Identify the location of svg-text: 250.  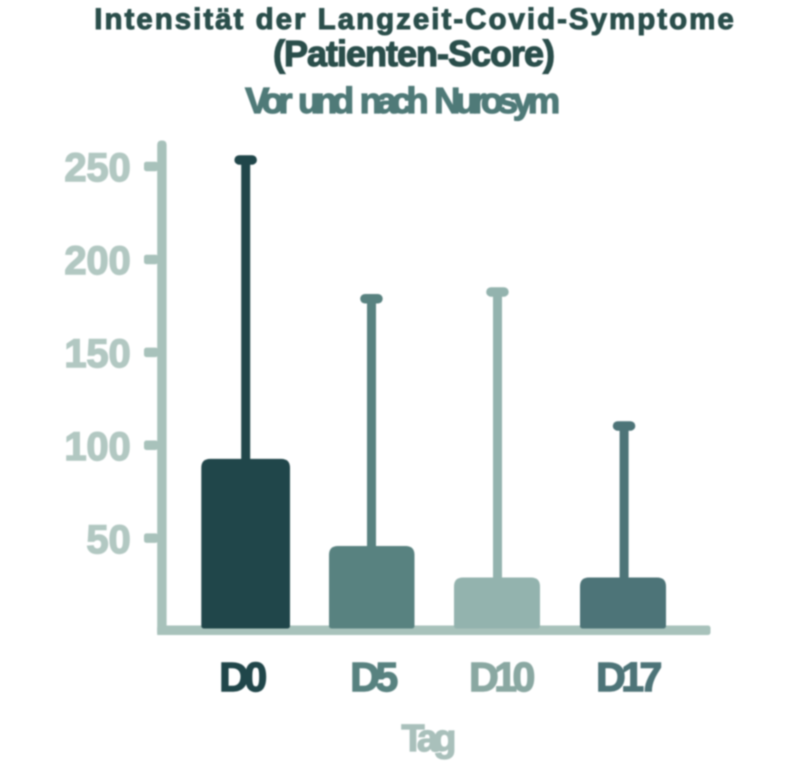
(97, 168).